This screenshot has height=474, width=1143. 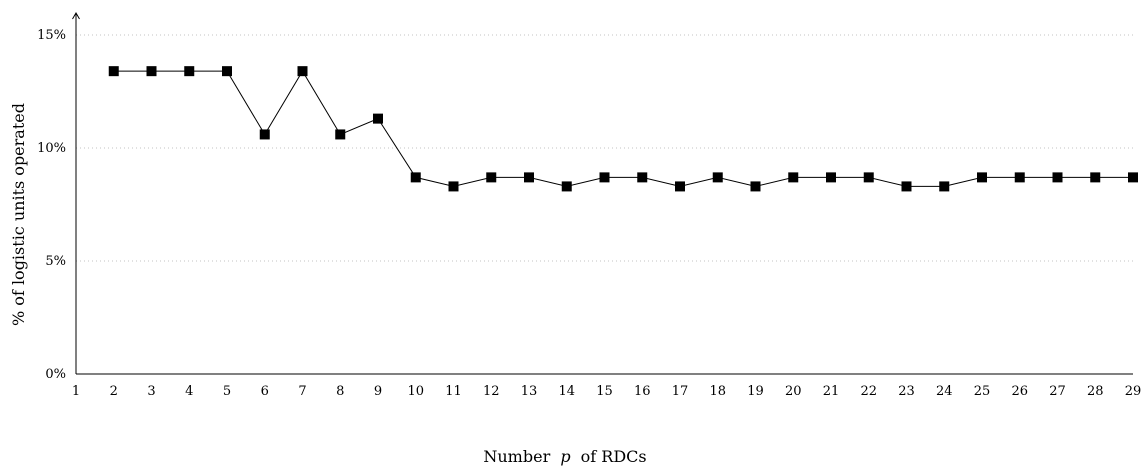 What do you see at coordinates (614, 456) in the screenshot?
I see `x-axis-title-end: of RDCs` at bounding box center [614, 456].